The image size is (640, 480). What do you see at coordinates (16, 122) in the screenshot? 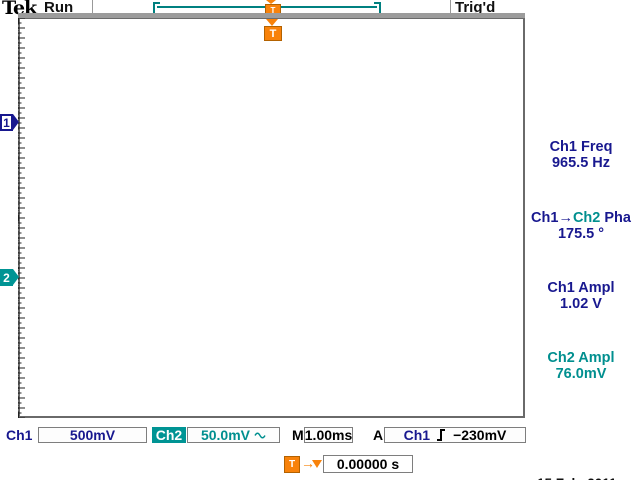
I see `ch1-marker-arrow-icon` at bounding box center [16, 122].